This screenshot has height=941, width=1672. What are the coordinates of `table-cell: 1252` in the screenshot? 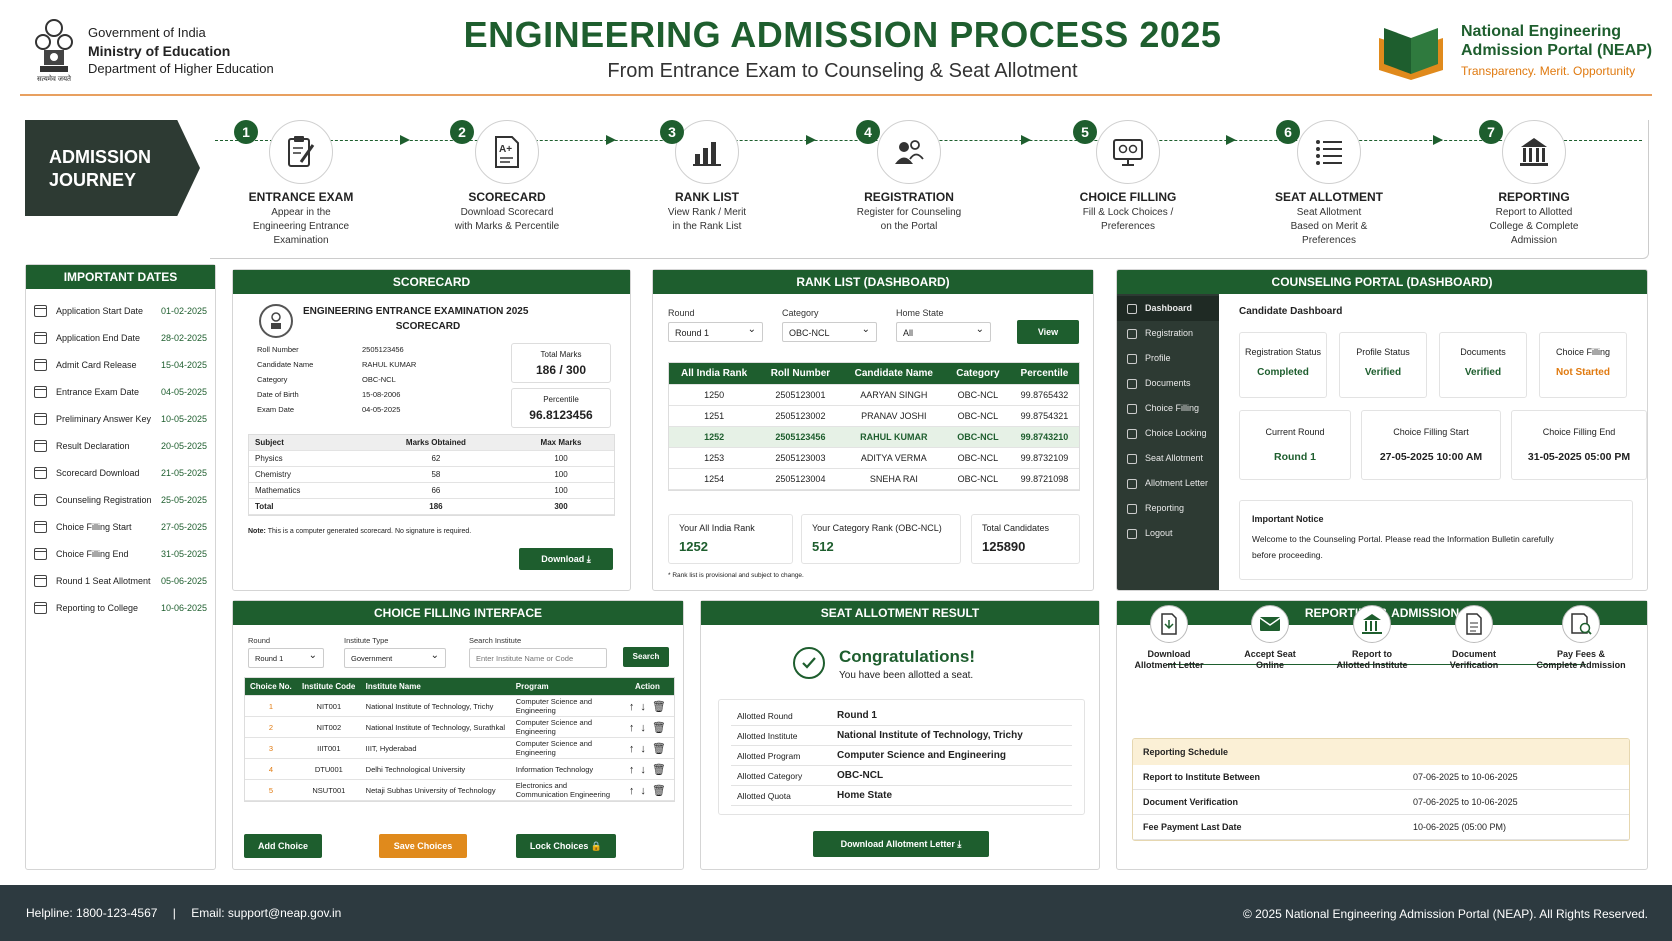 It's located at (714, 437).